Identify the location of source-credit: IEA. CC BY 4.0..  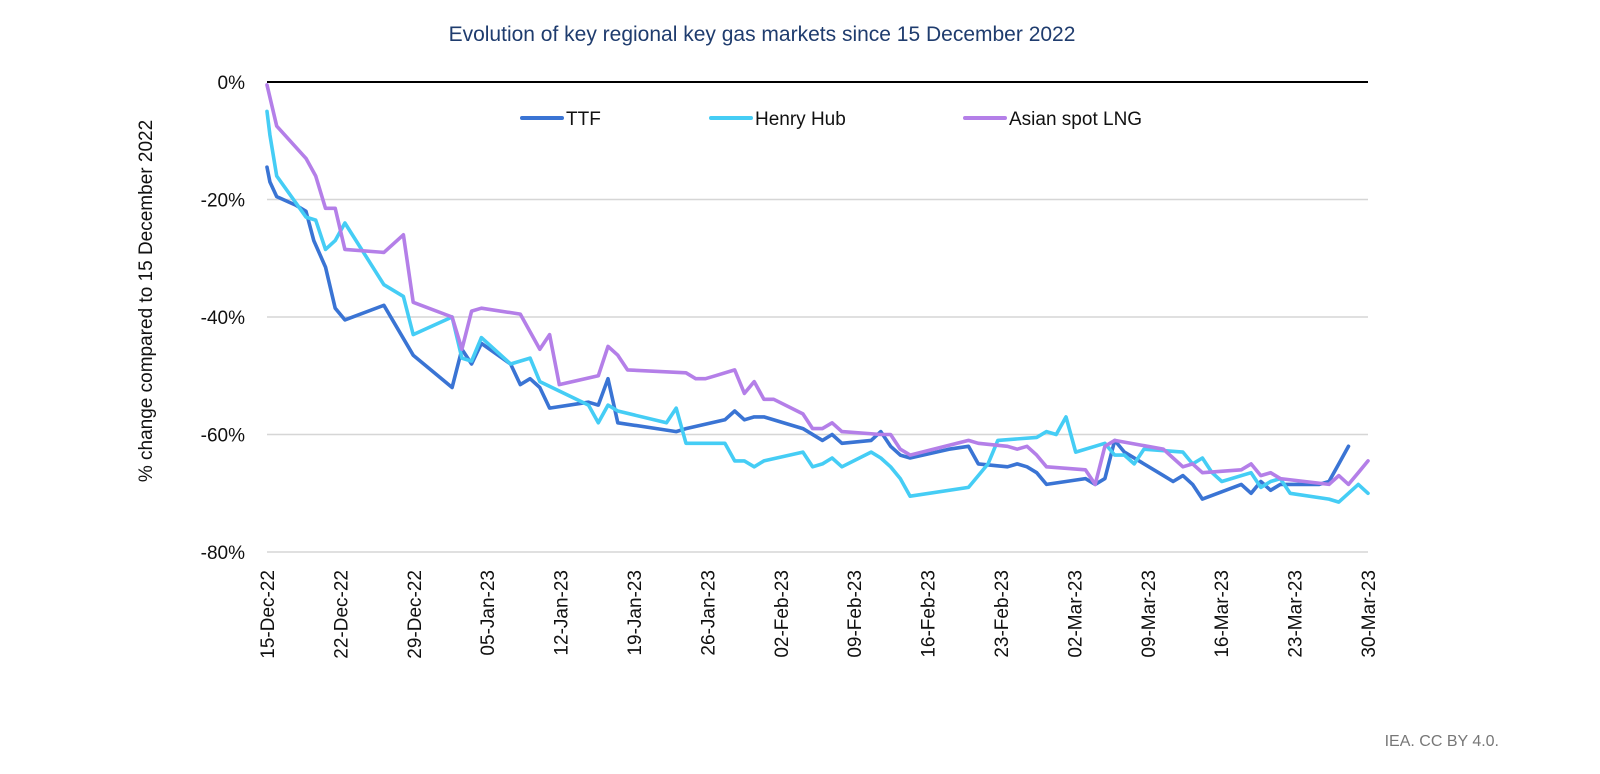
(1442, 741).